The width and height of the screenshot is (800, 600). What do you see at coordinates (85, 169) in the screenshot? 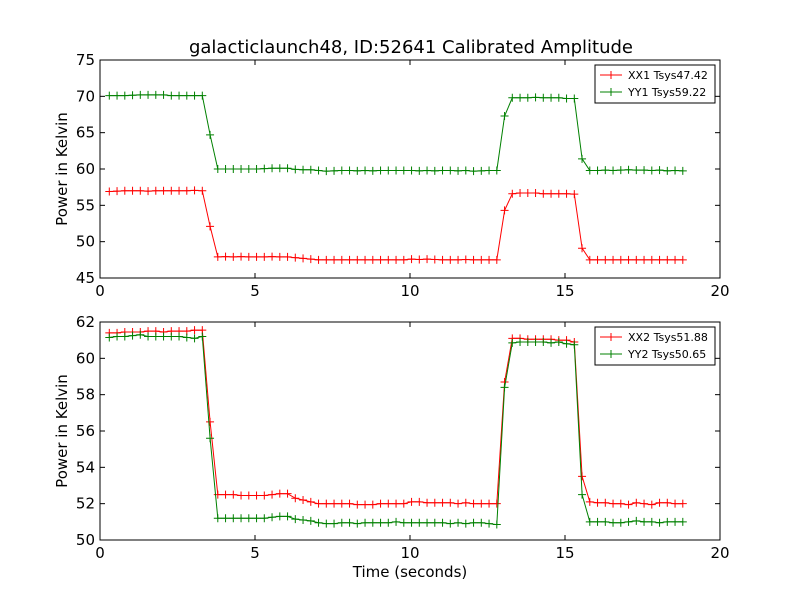
I see `y-tick-label: 60` at bounding box center [85, 169].